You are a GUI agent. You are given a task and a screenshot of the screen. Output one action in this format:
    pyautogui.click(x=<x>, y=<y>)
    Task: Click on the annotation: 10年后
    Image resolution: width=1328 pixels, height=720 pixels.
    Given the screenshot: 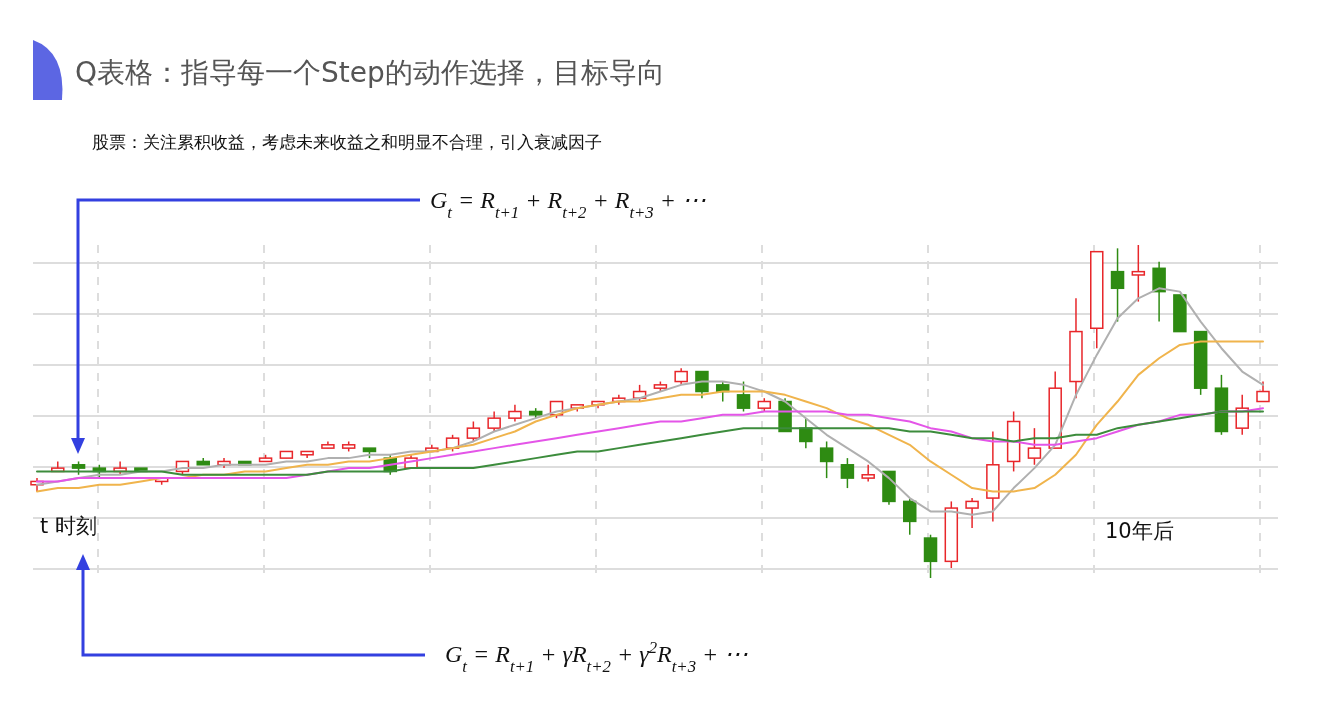 What is the action you would take?
    pyautogui.click(x=1139, y=531)
    